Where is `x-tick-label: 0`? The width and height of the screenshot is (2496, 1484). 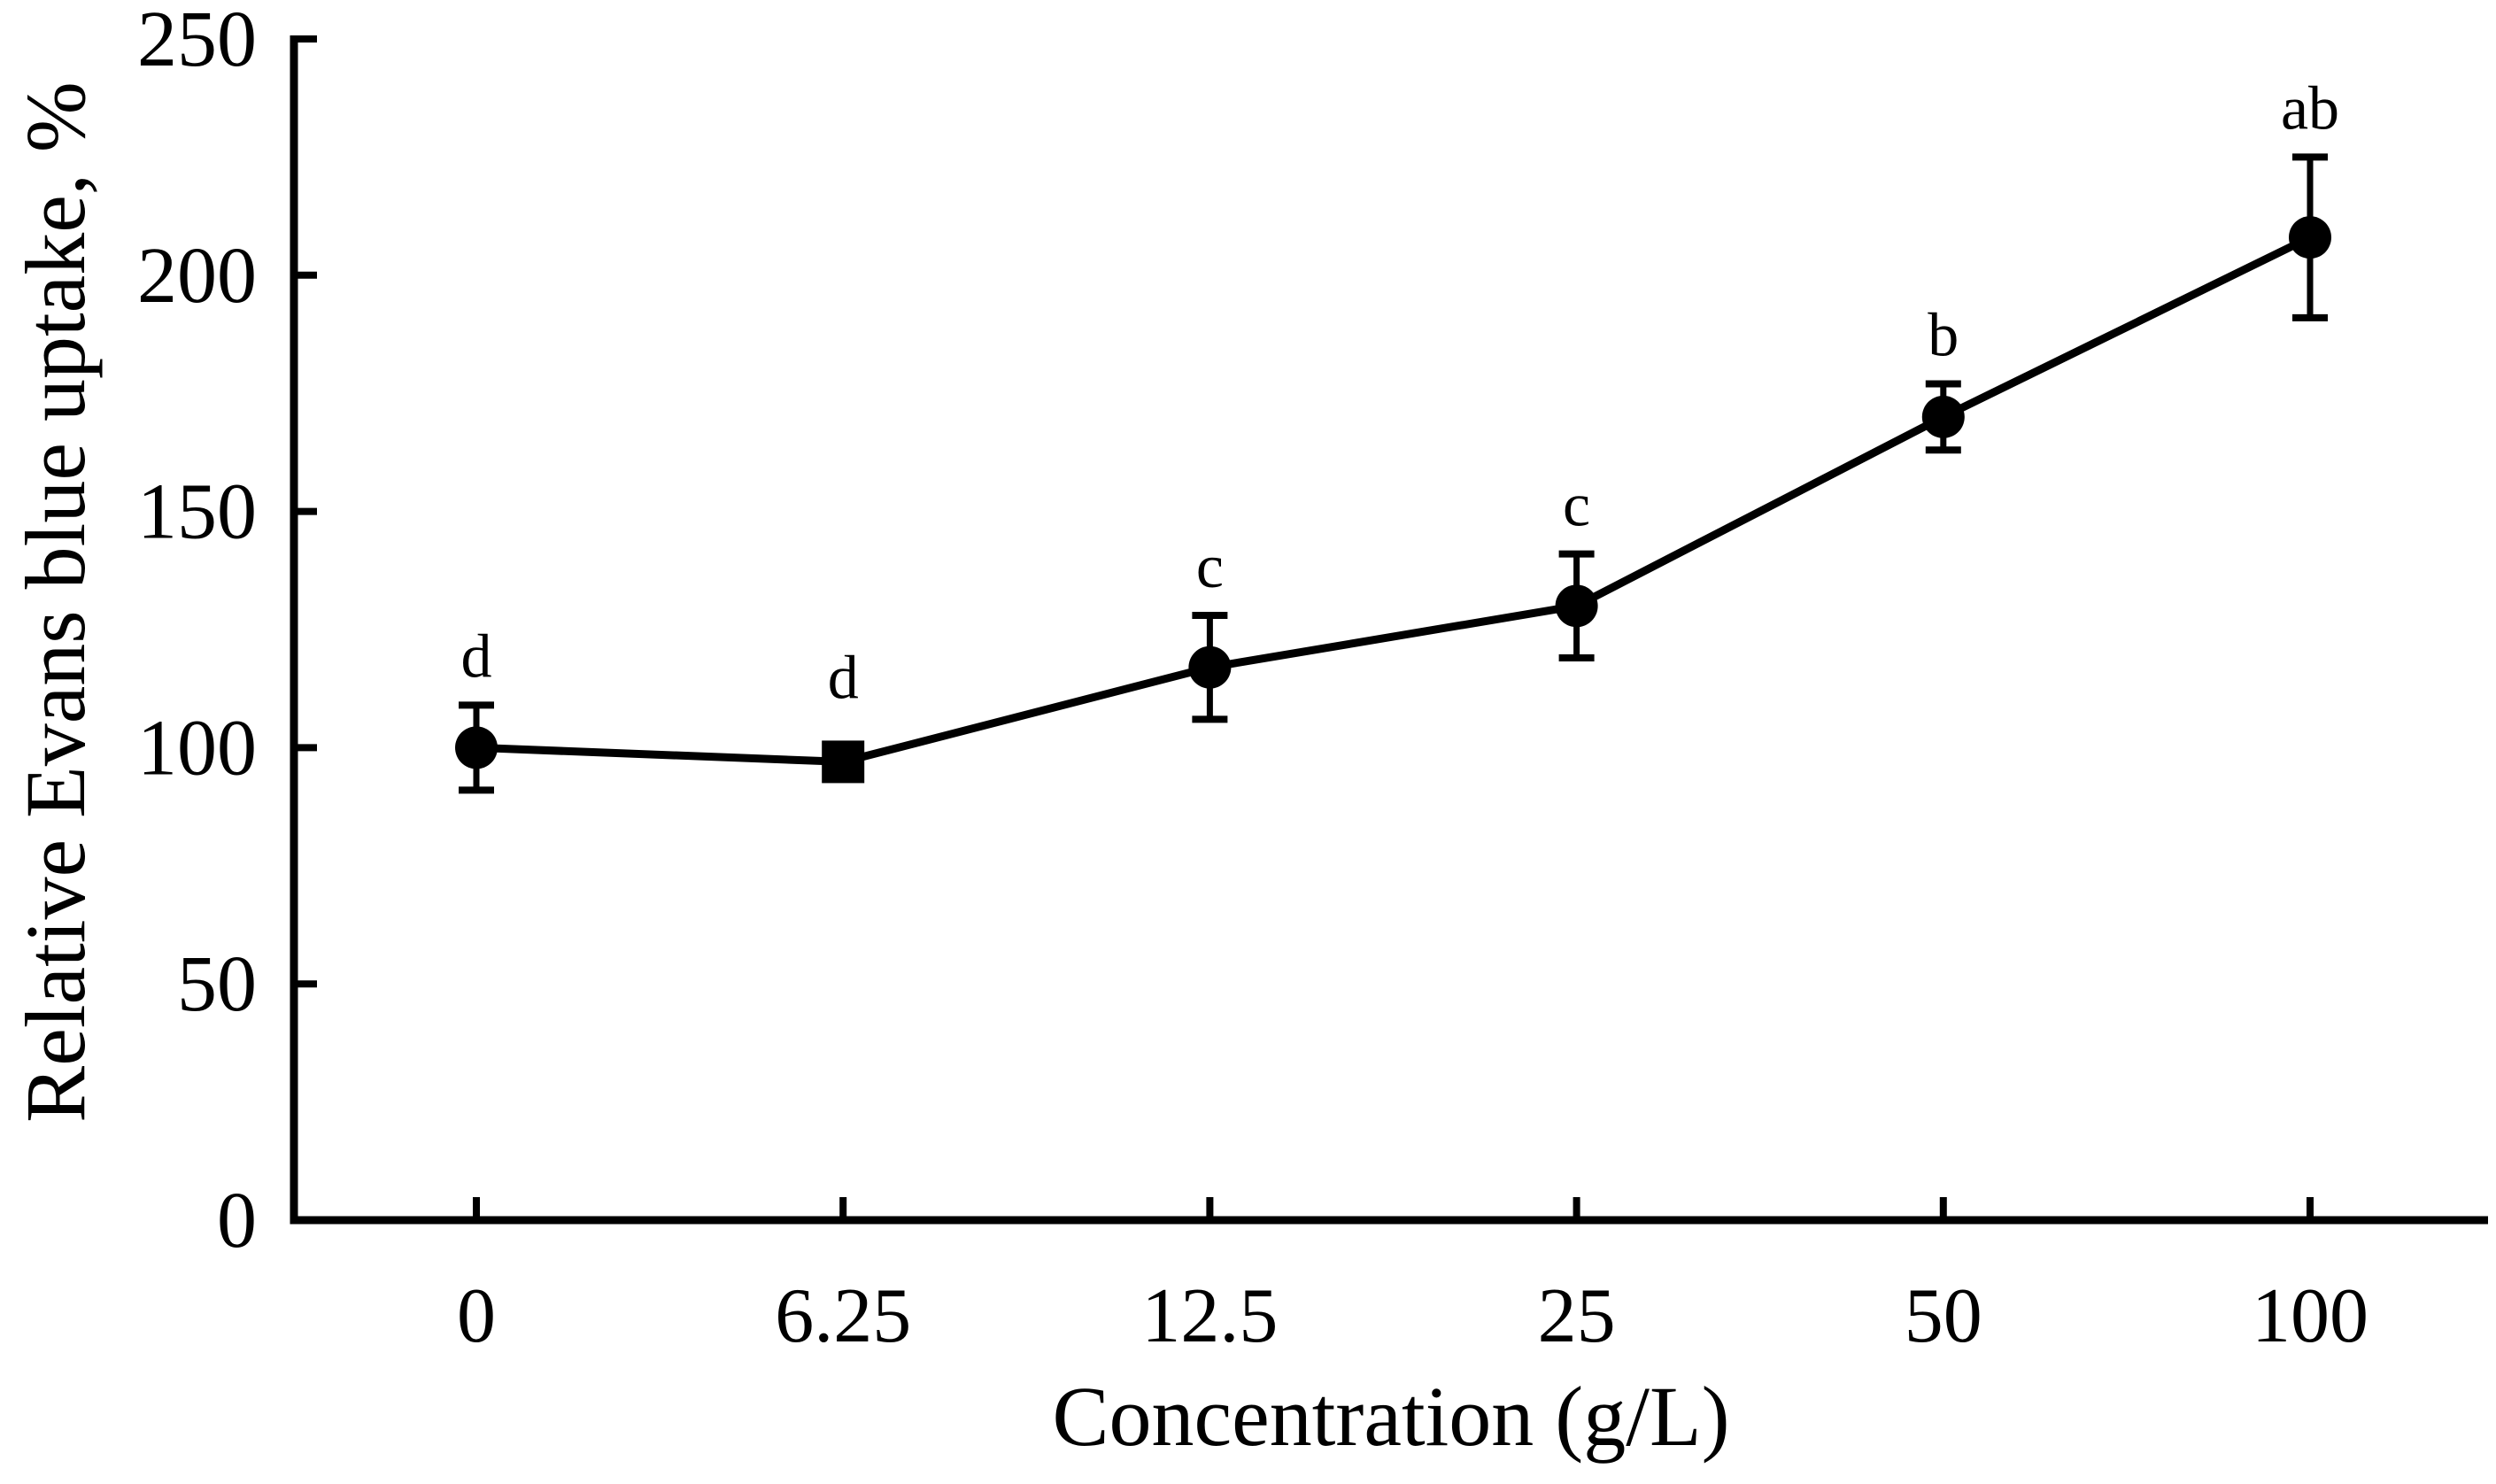 x-tick-label: 0 is located at coordinates (477, 1316).